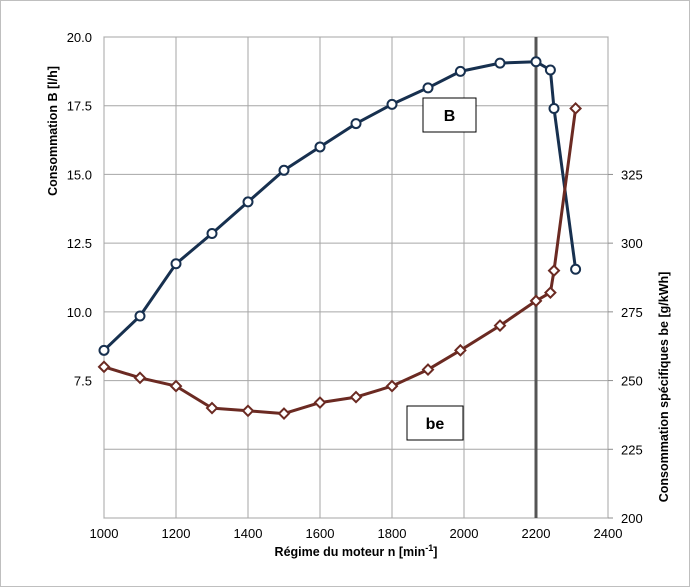  Describe the element at coordinates (632, 312) in the screenshot. I see `y-right-tick-label-275: 275` at that location.